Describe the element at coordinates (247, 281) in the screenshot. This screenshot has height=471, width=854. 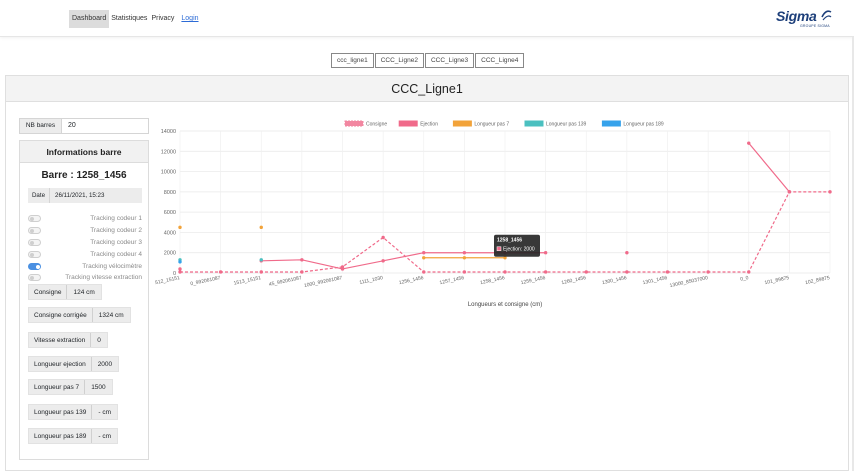
I see `x-tick-label: 1513_15151` at that location.